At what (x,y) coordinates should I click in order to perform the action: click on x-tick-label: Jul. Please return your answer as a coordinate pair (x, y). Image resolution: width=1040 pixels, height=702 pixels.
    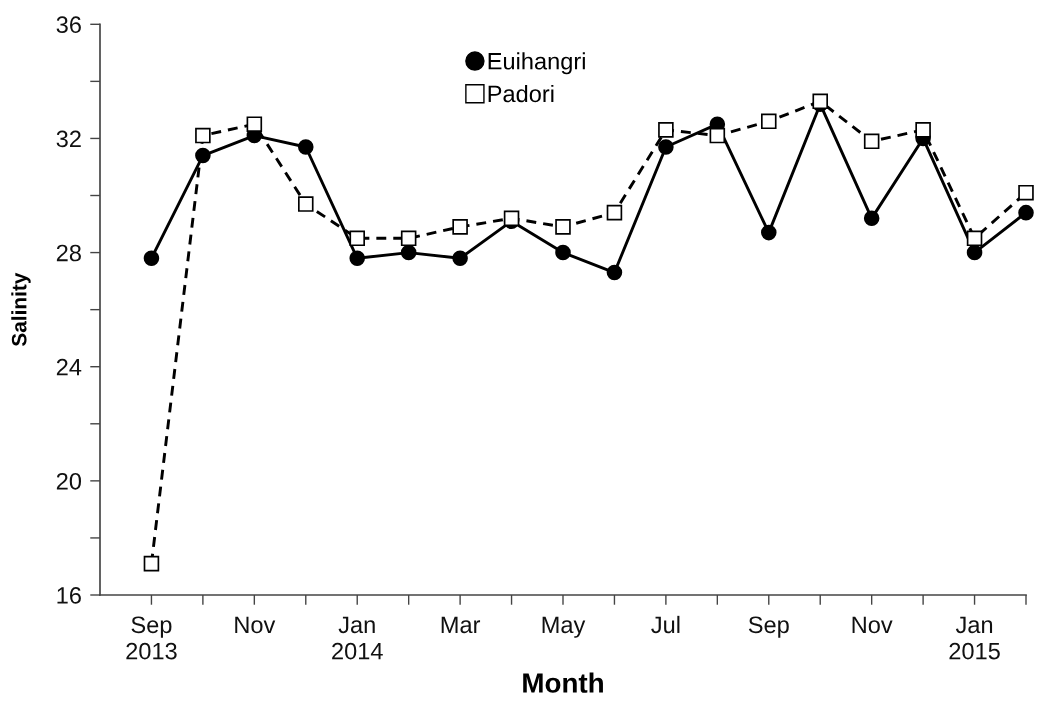
    Looking at the image, I should click on (665, 624).